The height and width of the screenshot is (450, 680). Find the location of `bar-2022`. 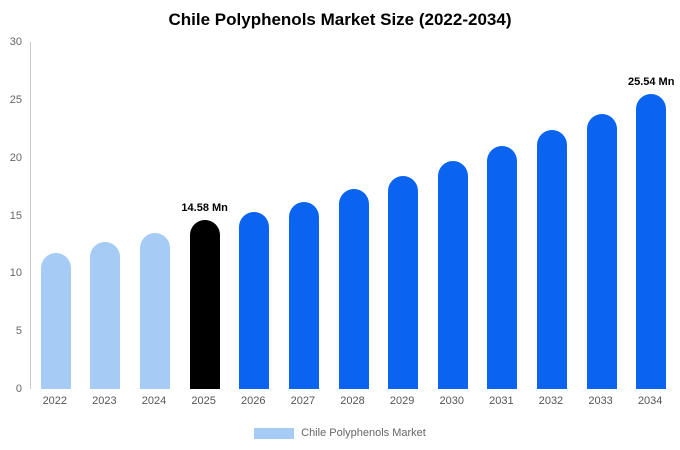

bar-2022 is located at coordinates (55, 320).